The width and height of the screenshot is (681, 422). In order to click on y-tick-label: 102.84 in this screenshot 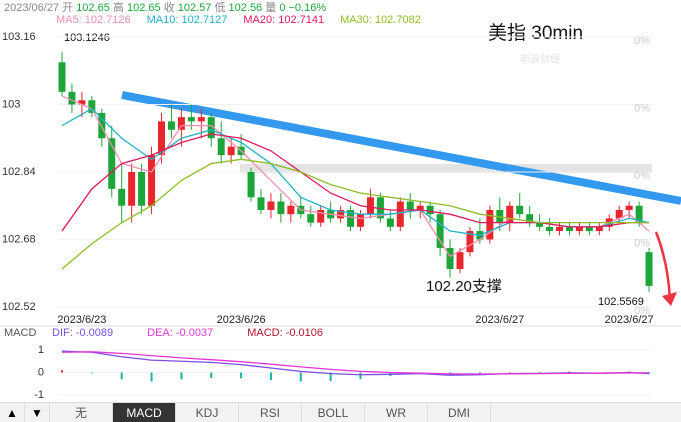, I will do `click(19, 172)`.